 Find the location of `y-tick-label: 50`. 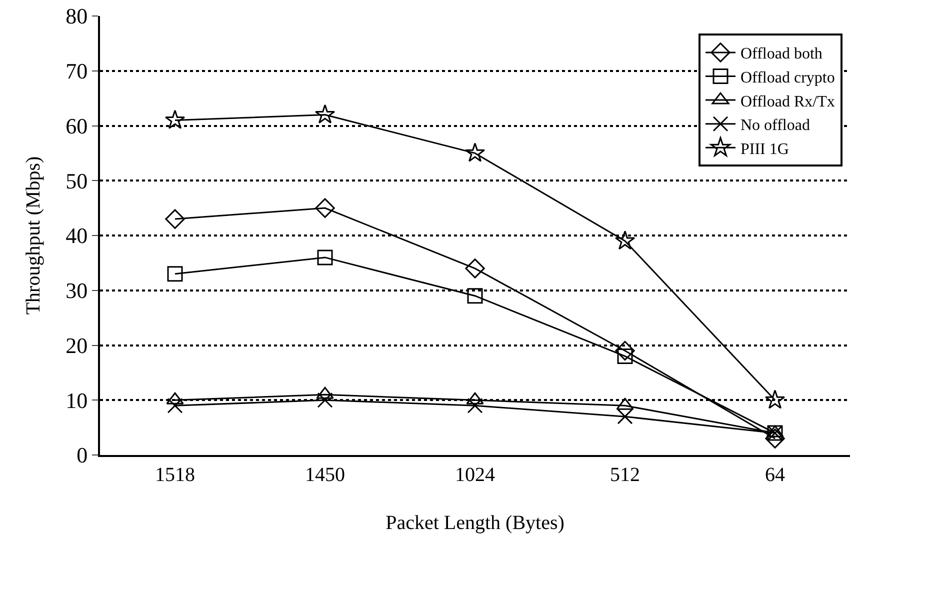

y-tick-label: 50 is located at coordinates (77, 181).